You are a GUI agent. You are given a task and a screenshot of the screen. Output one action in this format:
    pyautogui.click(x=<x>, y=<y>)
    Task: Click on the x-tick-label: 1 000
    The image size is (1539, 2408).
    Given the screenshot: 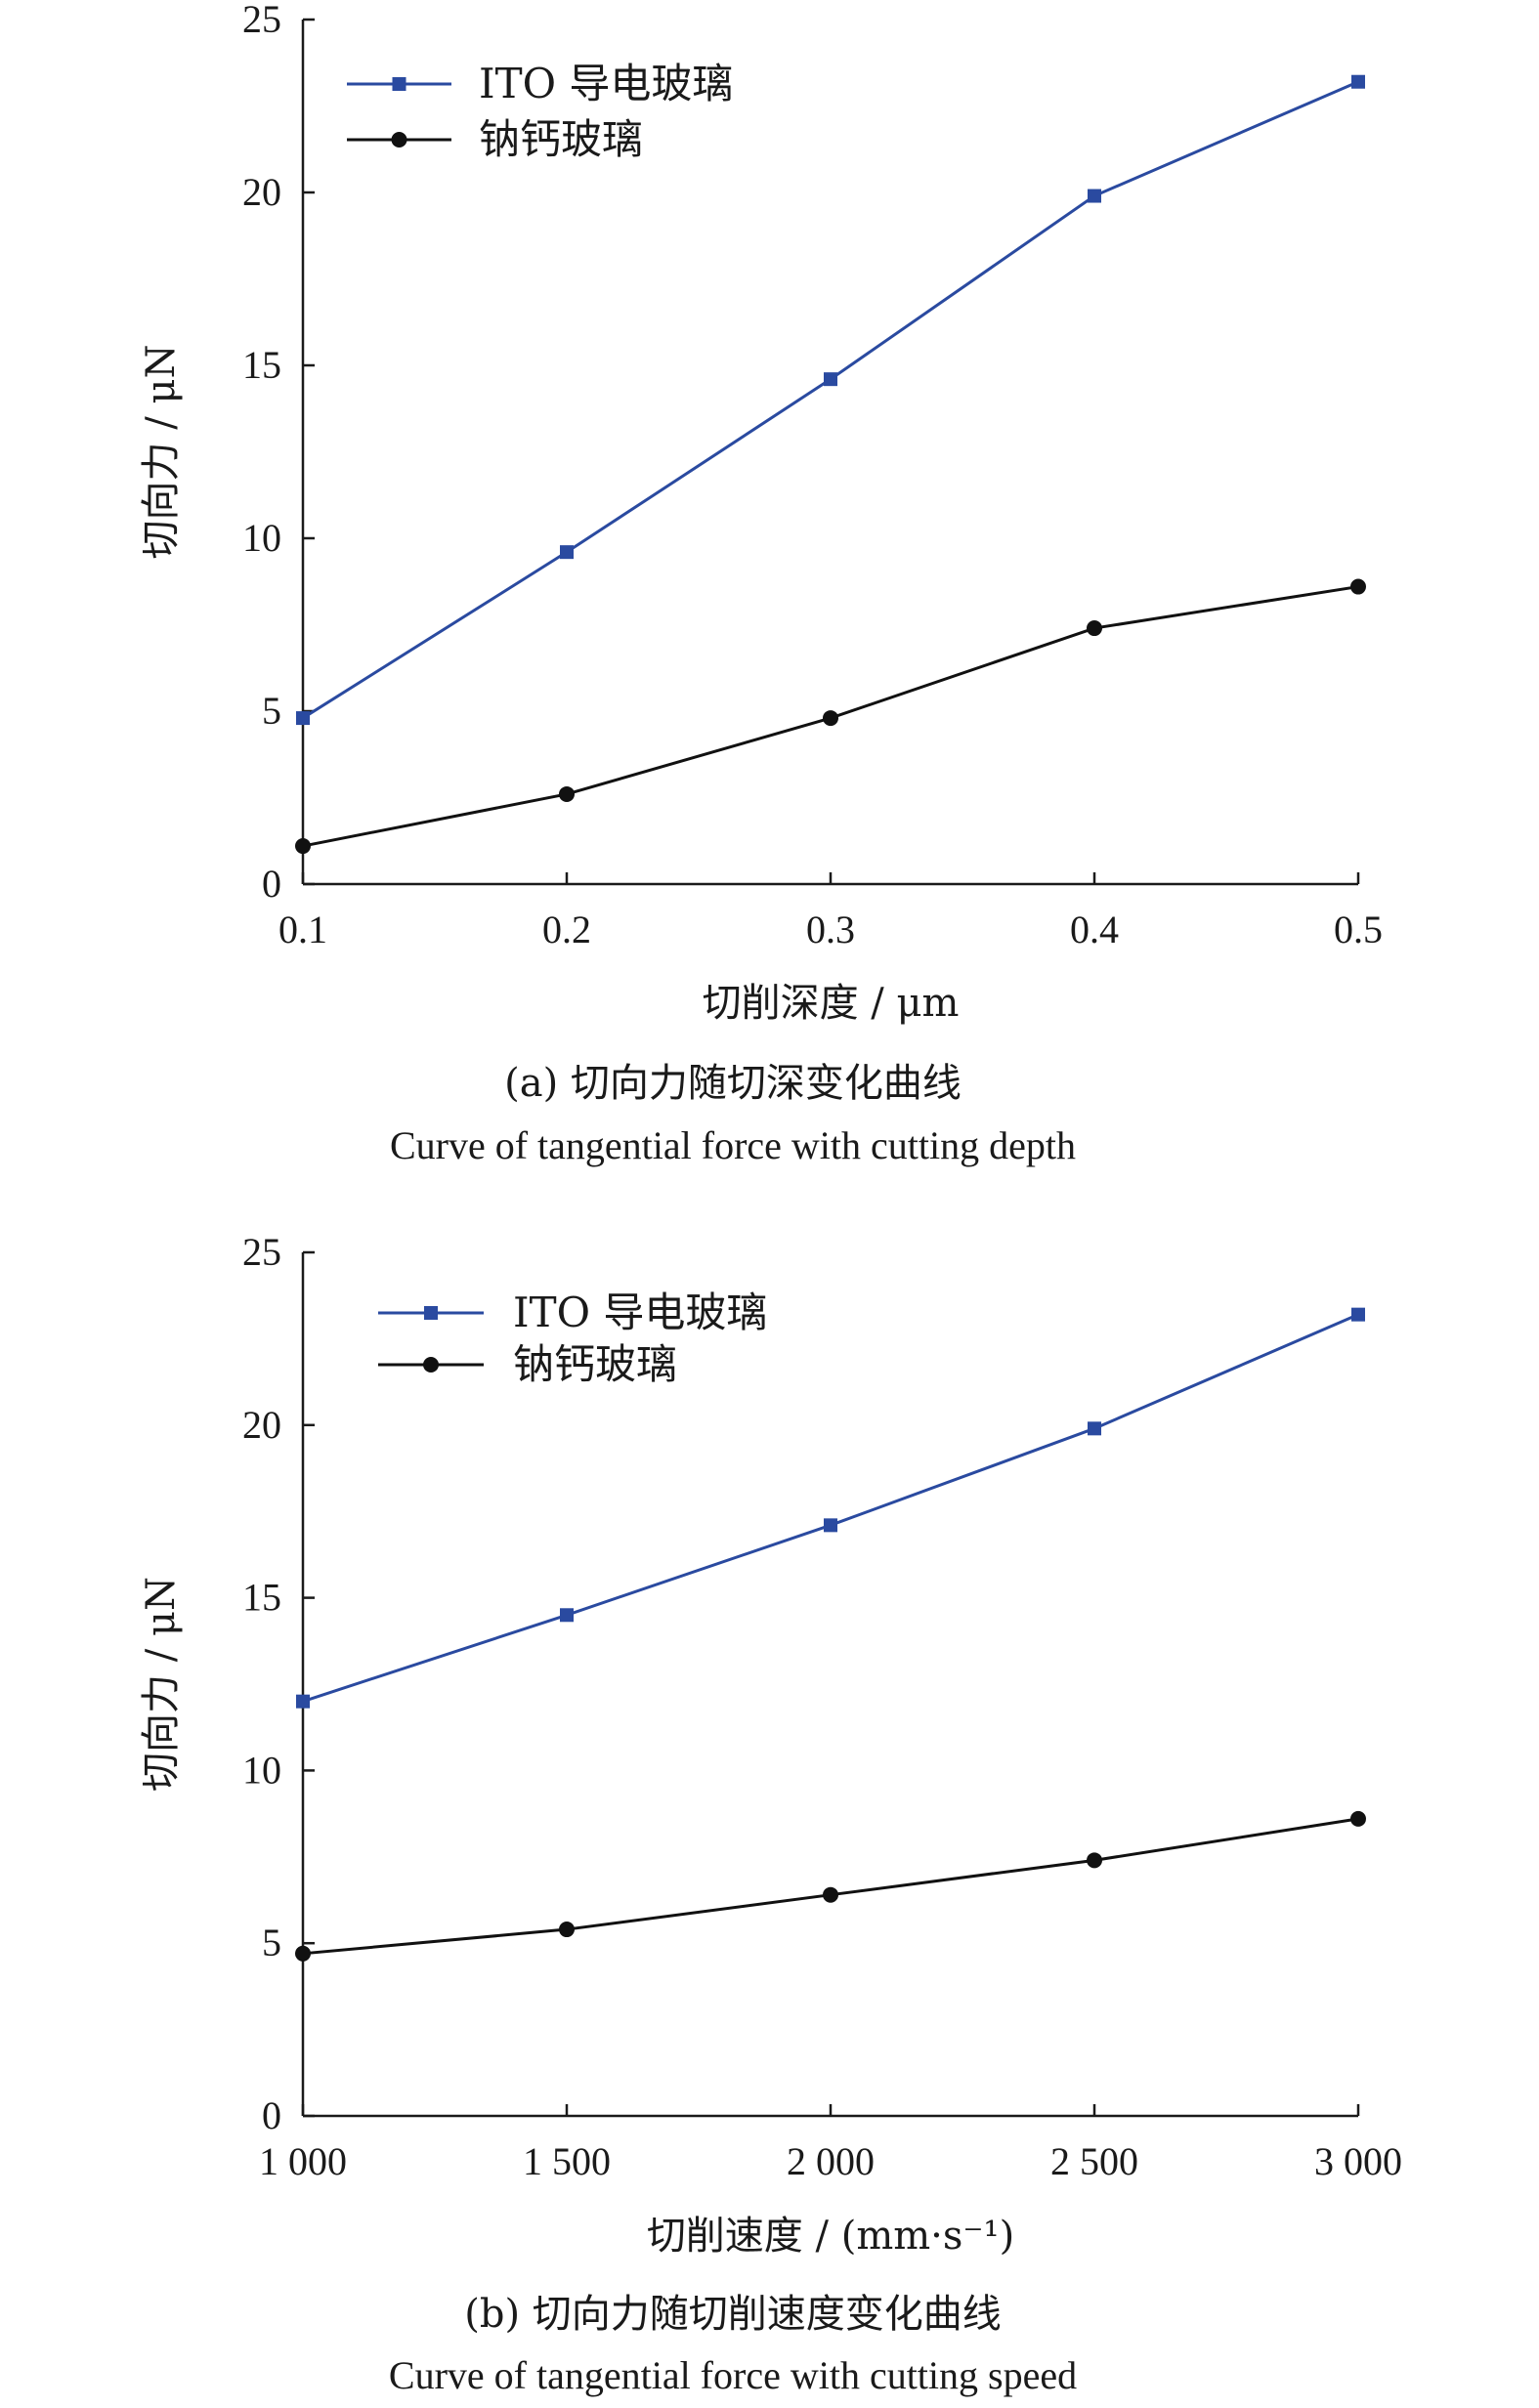 What is the action you would take?
    pyautogui.click(x=303, y=2161)
    